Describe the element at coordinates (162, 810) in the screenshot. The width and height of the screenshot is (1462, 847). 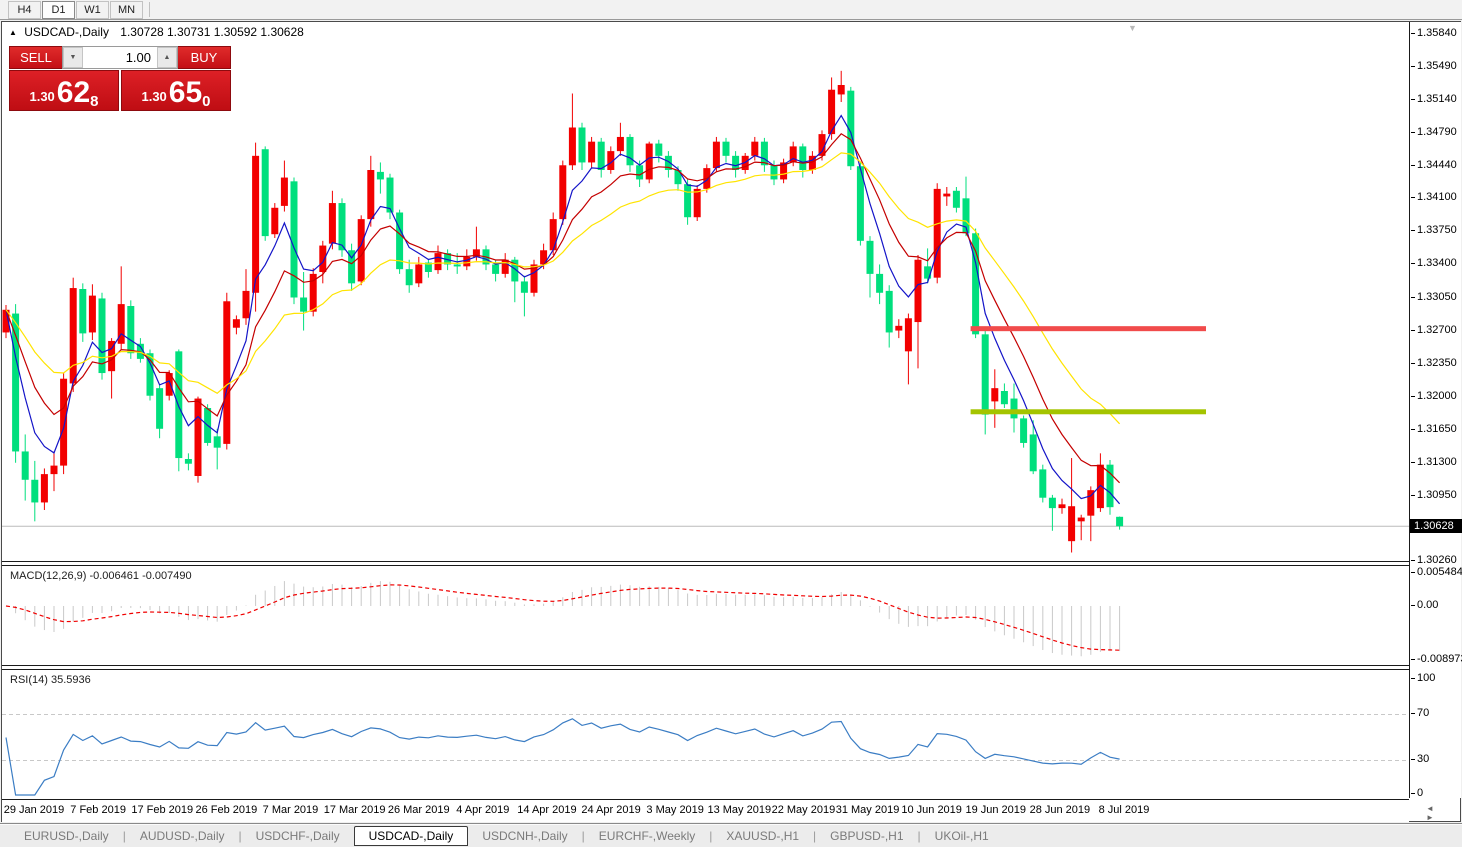
I see `time-axis-label: 17 Feb 2019` at that location.